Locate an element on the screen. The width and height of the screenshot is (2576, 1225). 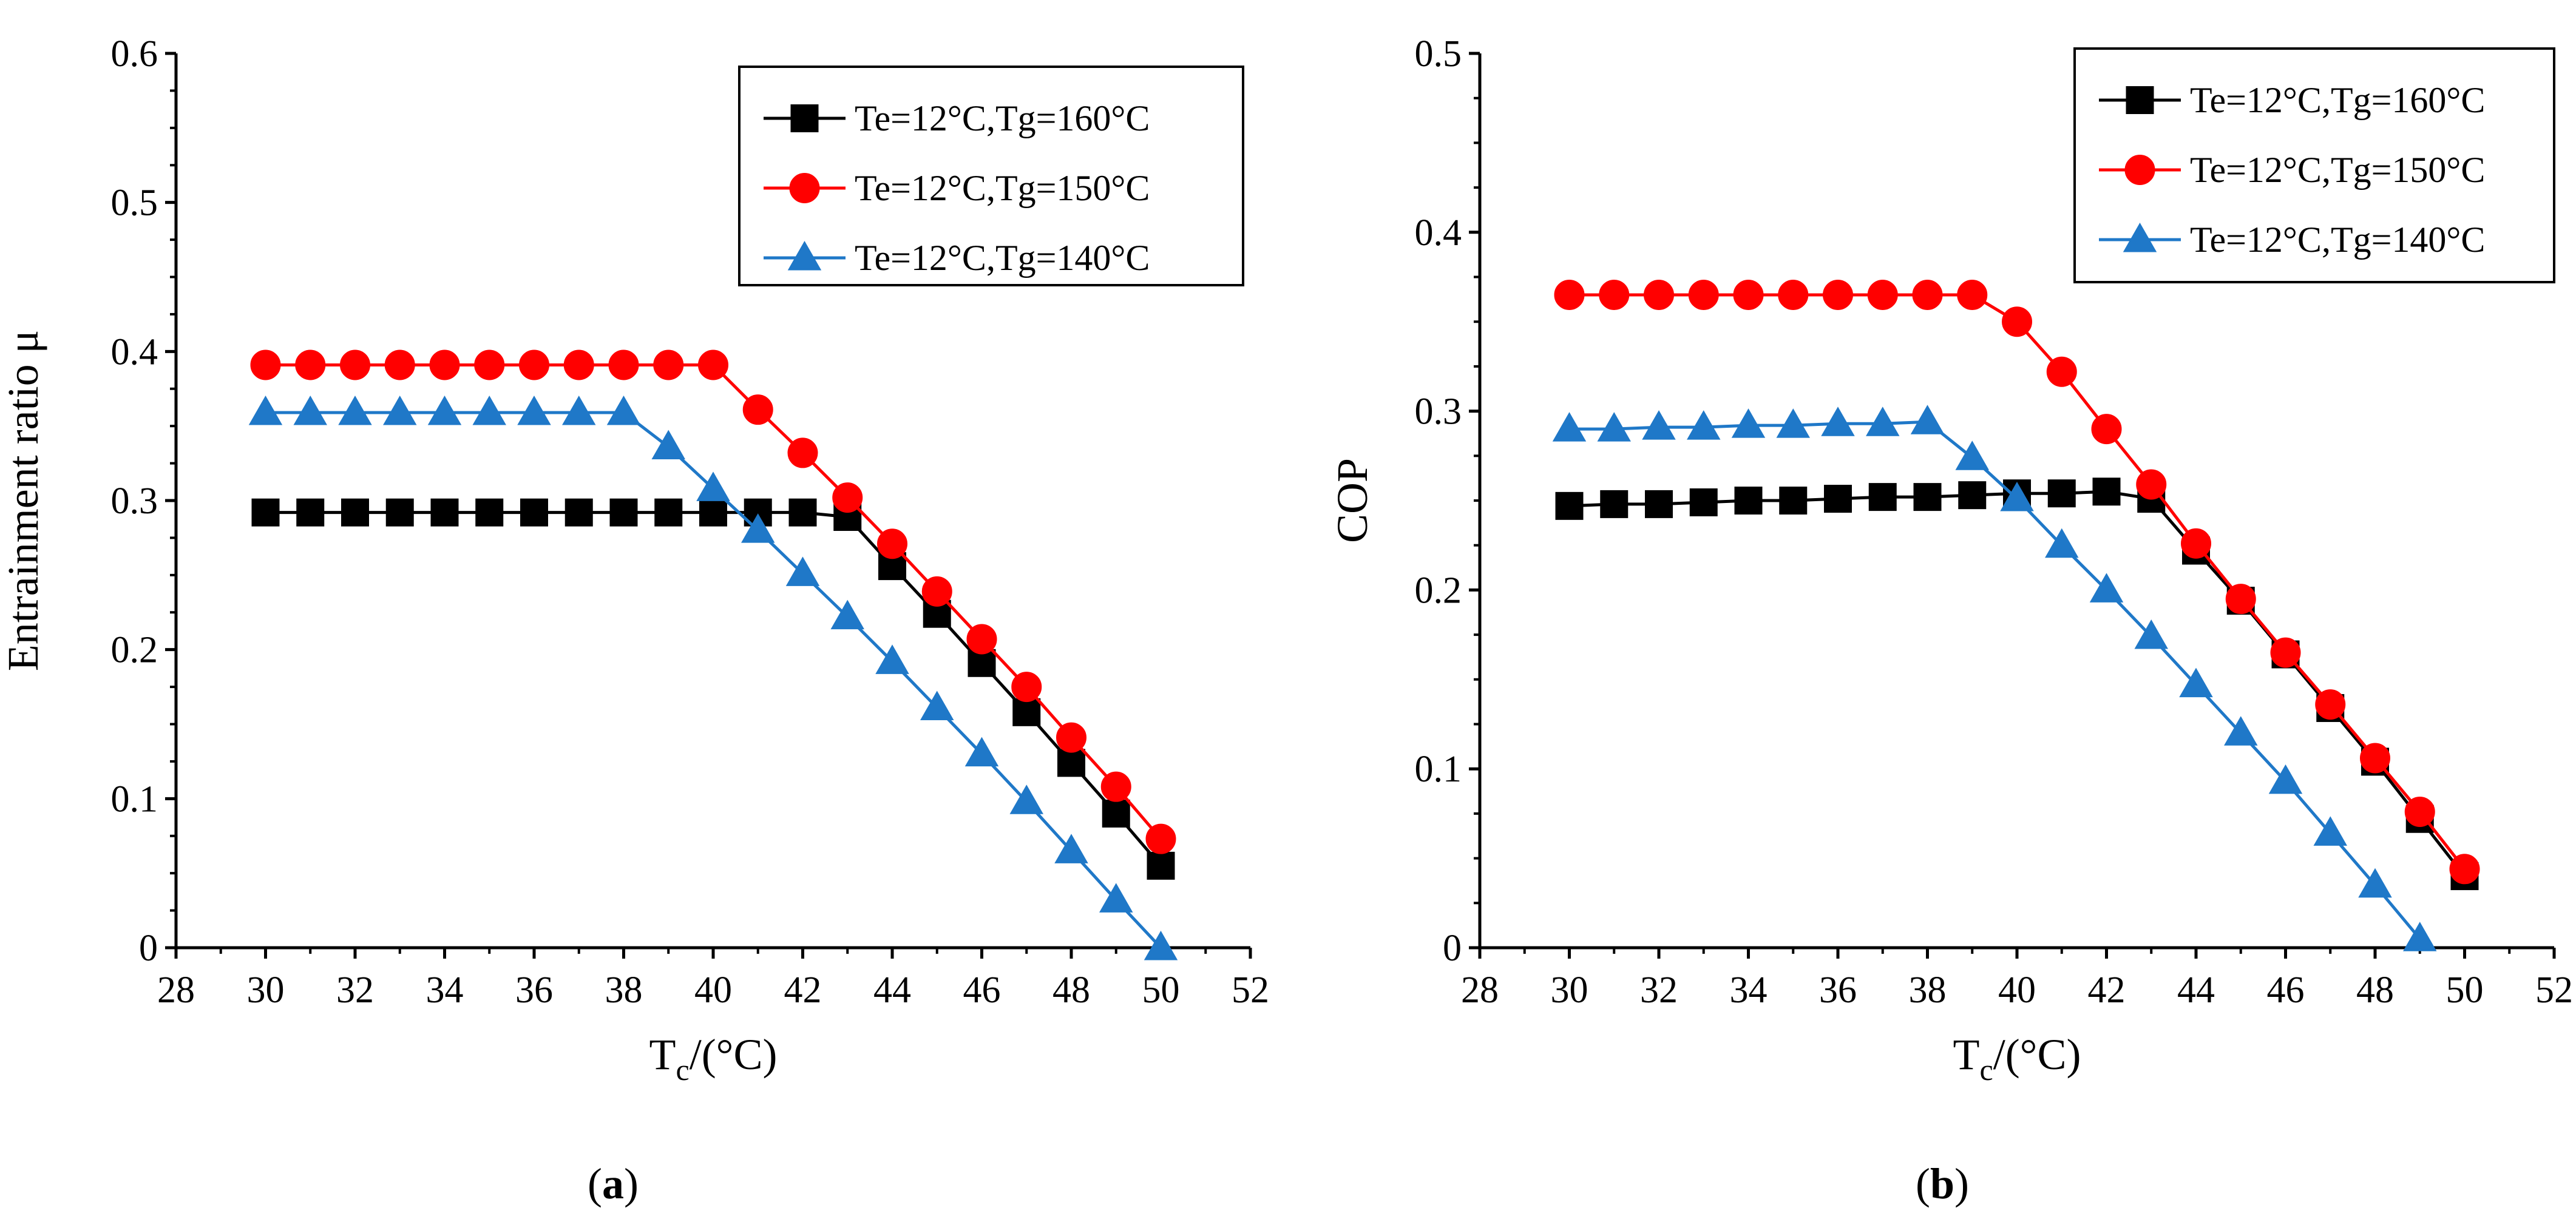
y-tick-label: 0.5 is located at coordinates (134, 203).